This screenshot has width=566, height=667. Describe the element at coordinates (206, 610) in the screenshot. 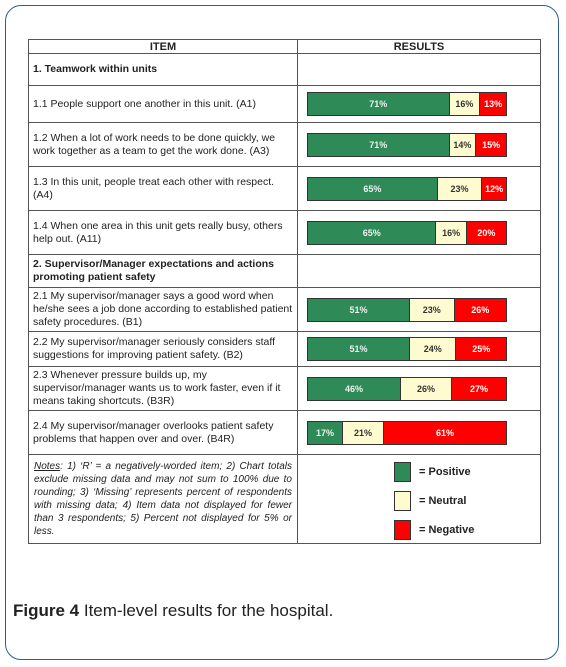

I see `caption-text: Item-level results for the hospital.` at that location.